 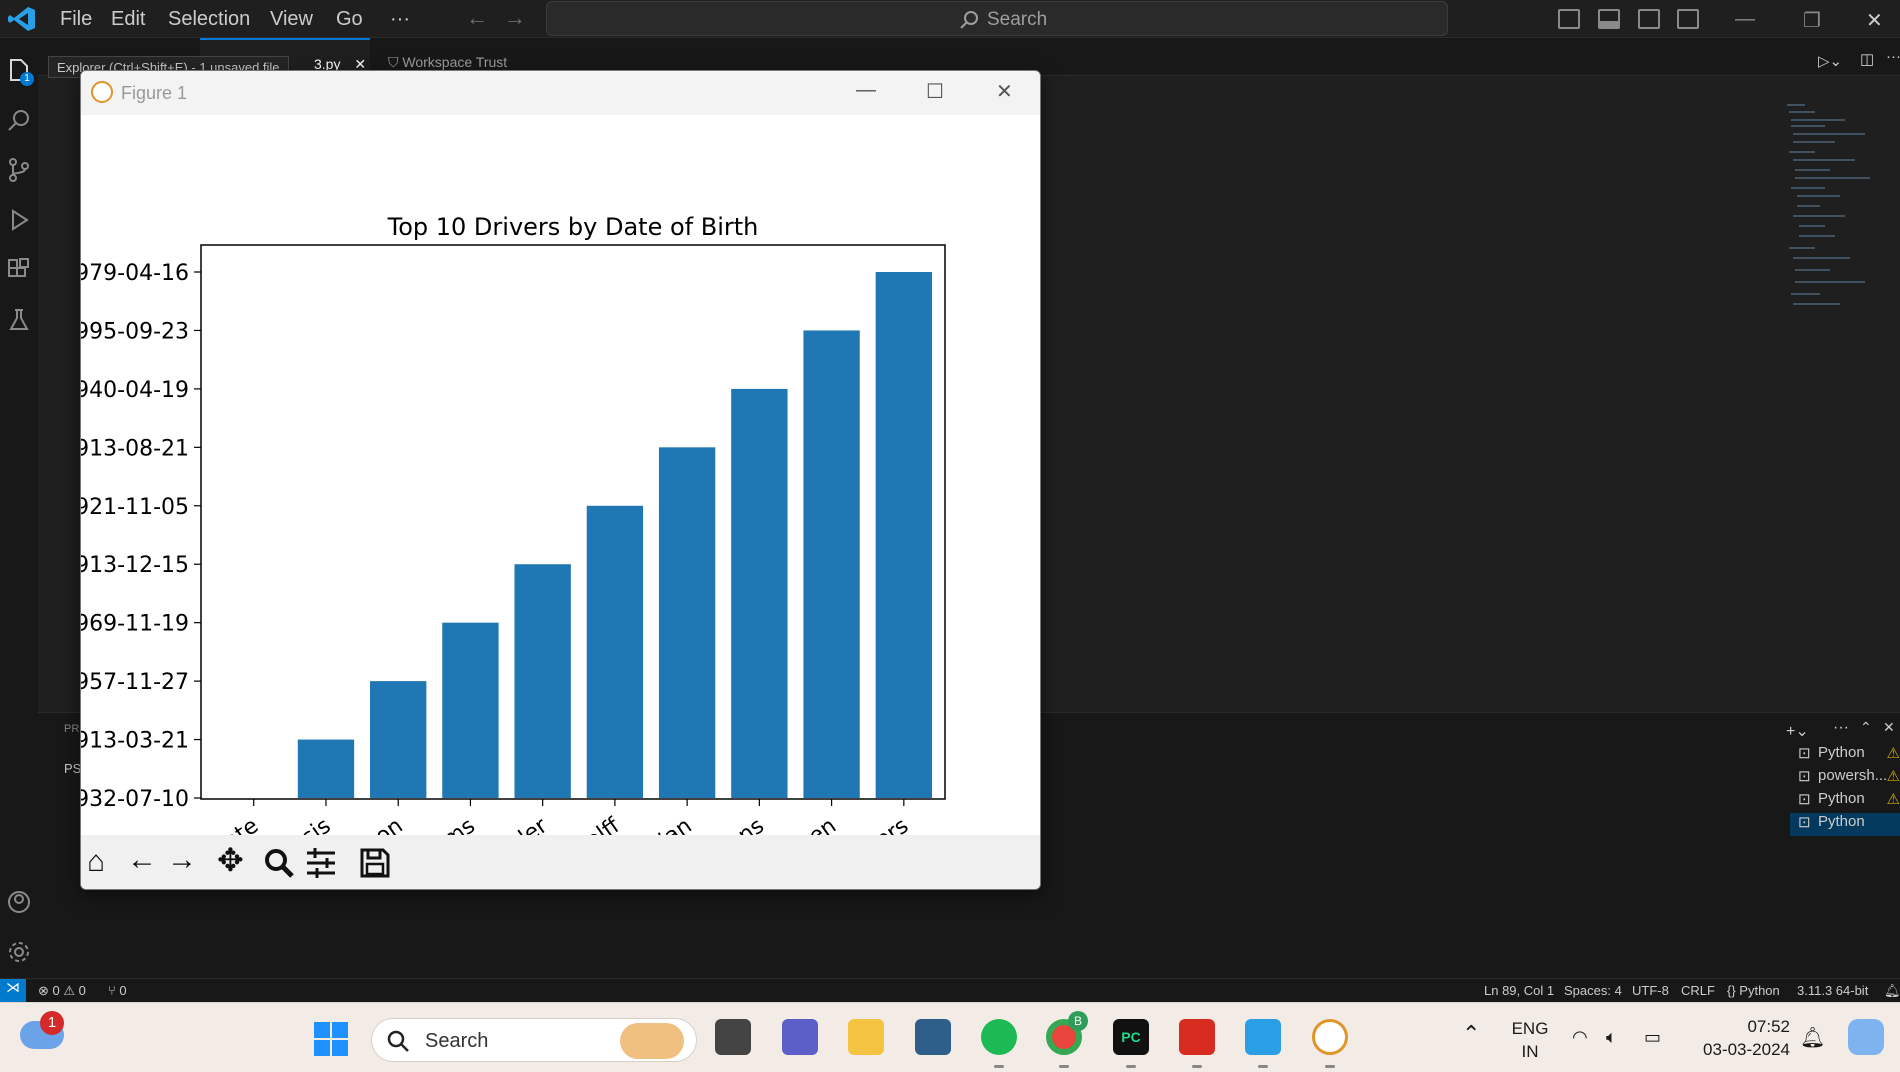 I want to click on terminal-list: ⊡ Python ⚠ ⊡ powersh... ⚠ ⊡ Python ⚠ ⊡ Python, so click(x=1845, y=790).